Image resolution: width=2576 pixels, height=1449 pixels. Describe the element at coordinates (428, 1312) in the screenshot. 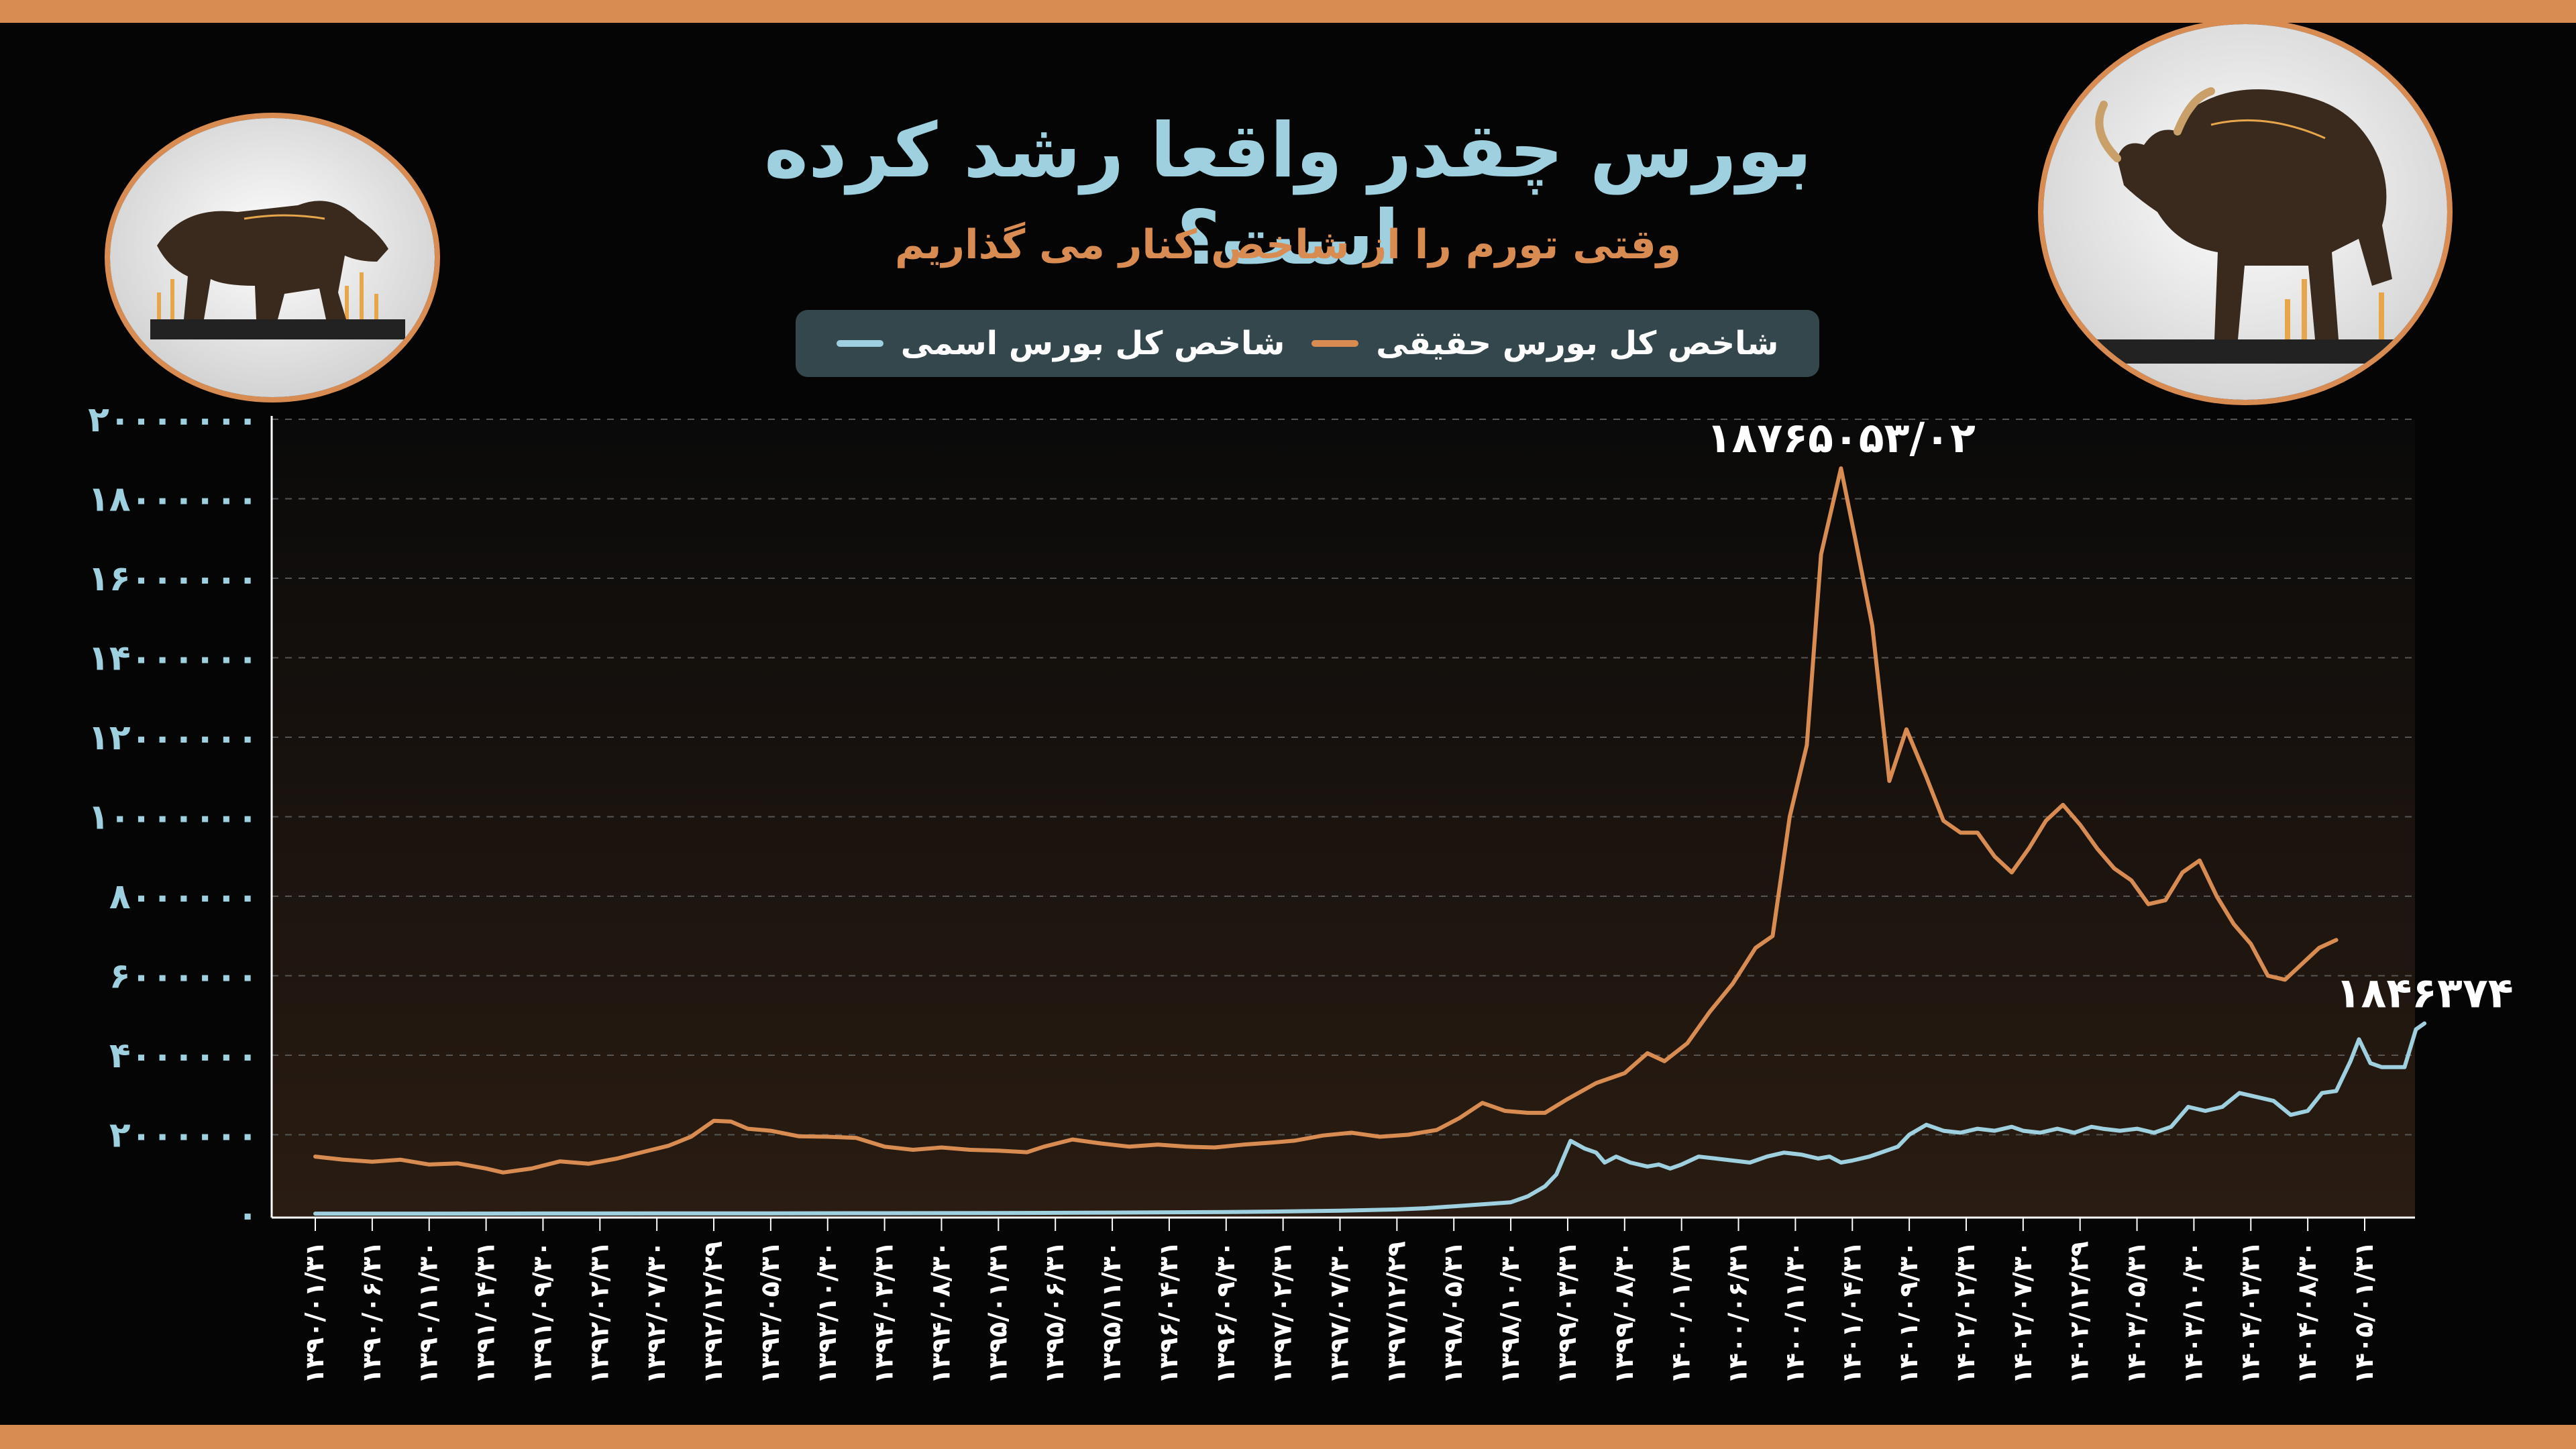

I see `x-tick-label: ۱۳۹۰/۱۱/۳۰` at that location.